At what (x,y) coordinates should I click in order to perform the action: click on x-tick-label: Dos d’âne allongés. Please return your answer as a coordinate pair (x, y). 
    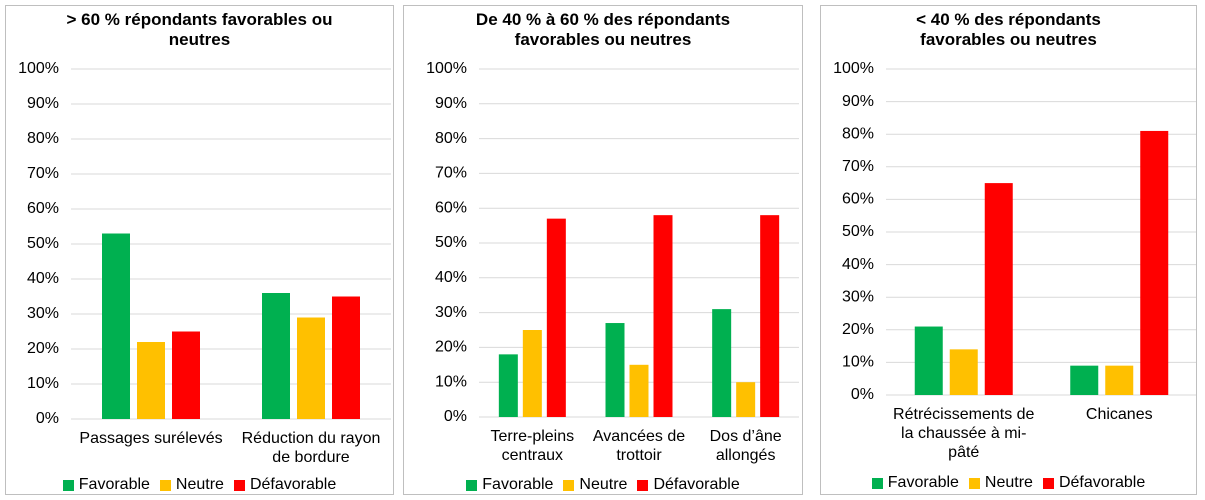
    Looking at the image, I should click on (745, 446).